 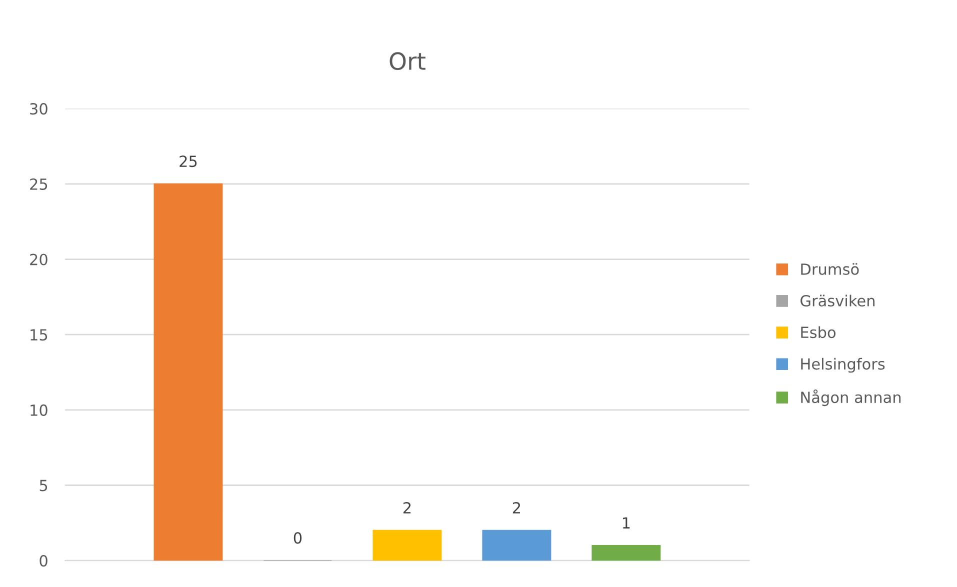 I want to click on data-label: 0, so click(x=298, y=538).